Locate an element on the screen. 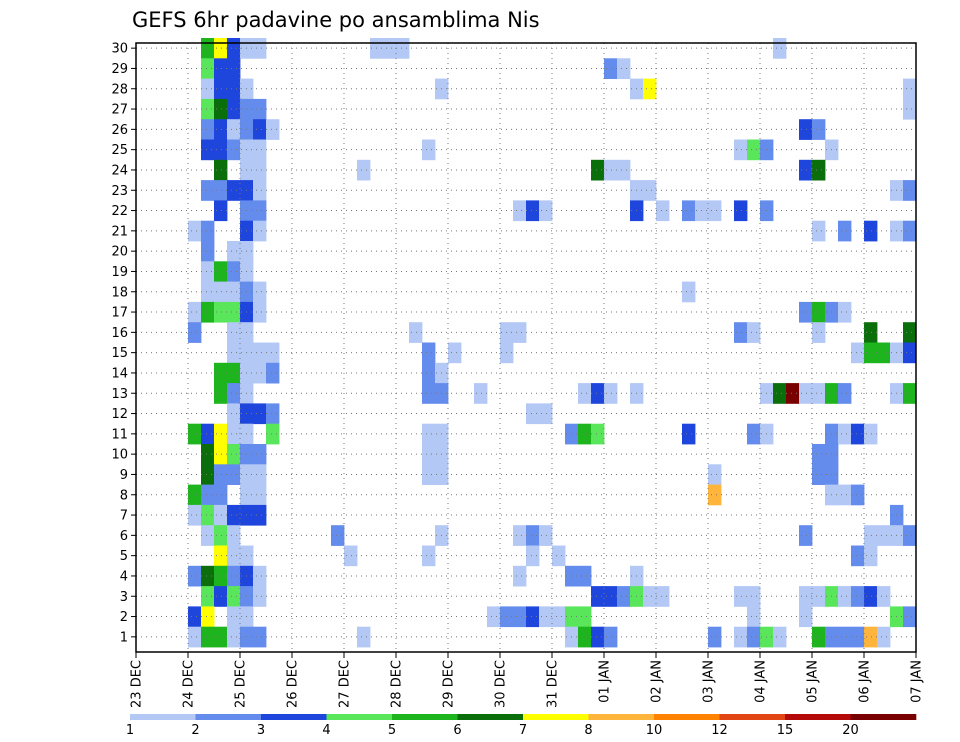 This screenshot has width=960, height=742. y-tick-label: 27 is located at coordinates (119, 110).